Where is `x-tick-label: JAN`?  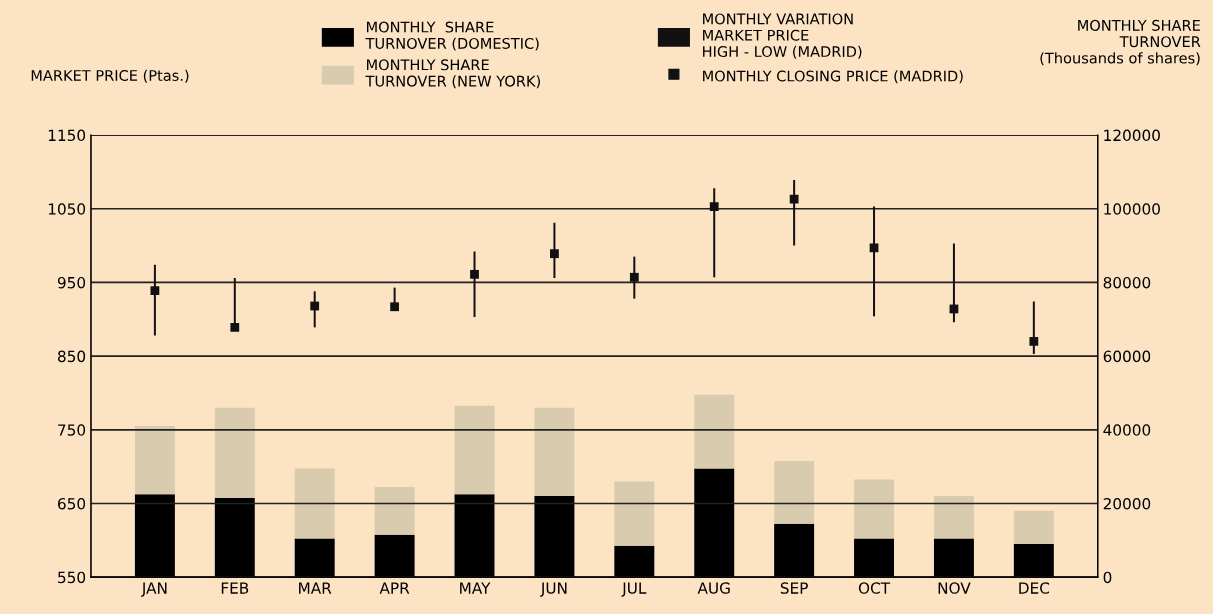
x-tick-label: JAN is located at coordinates (154, 589).